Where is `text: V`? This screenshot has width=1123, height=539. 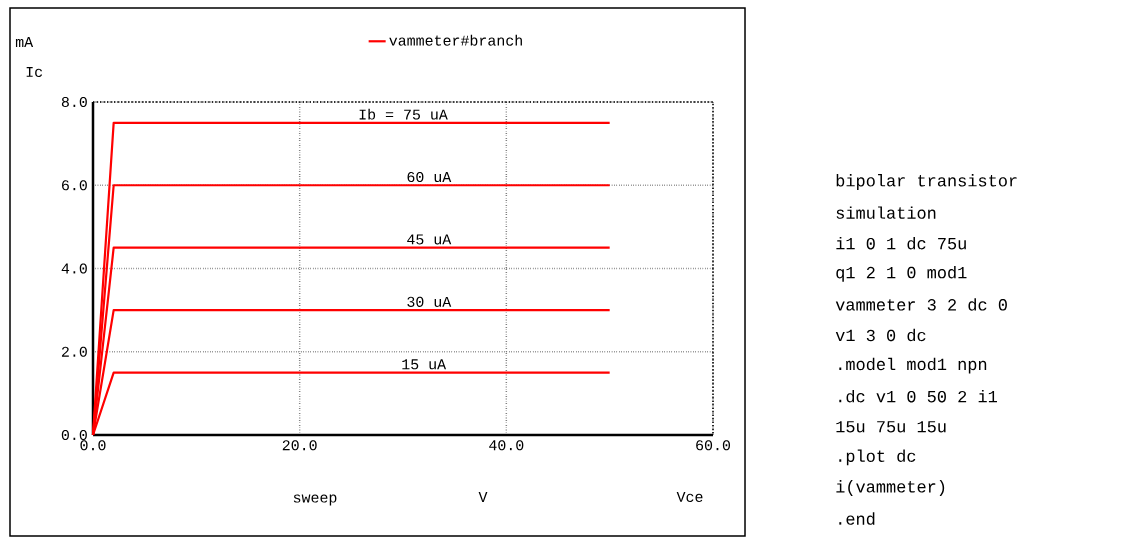
text: V is located at coordinates (483, 497).